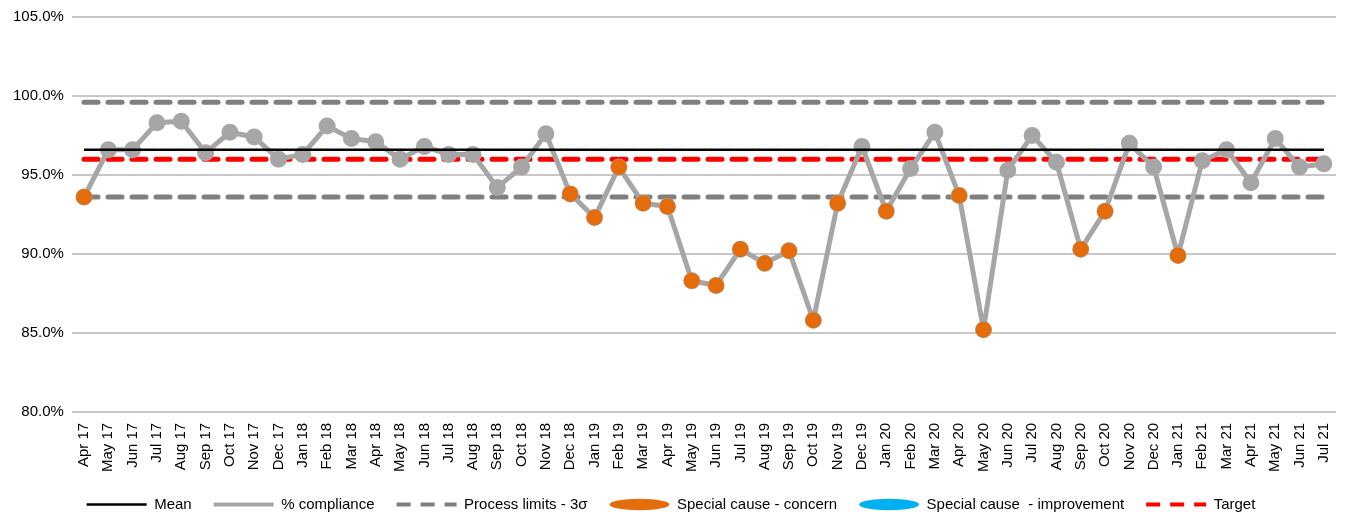 The image size is (1347, 522). What do you see at coordinates (958, 445) in the screenshot?
I see `x-tick-label: Apr 20` at bounding box center [958, 445].